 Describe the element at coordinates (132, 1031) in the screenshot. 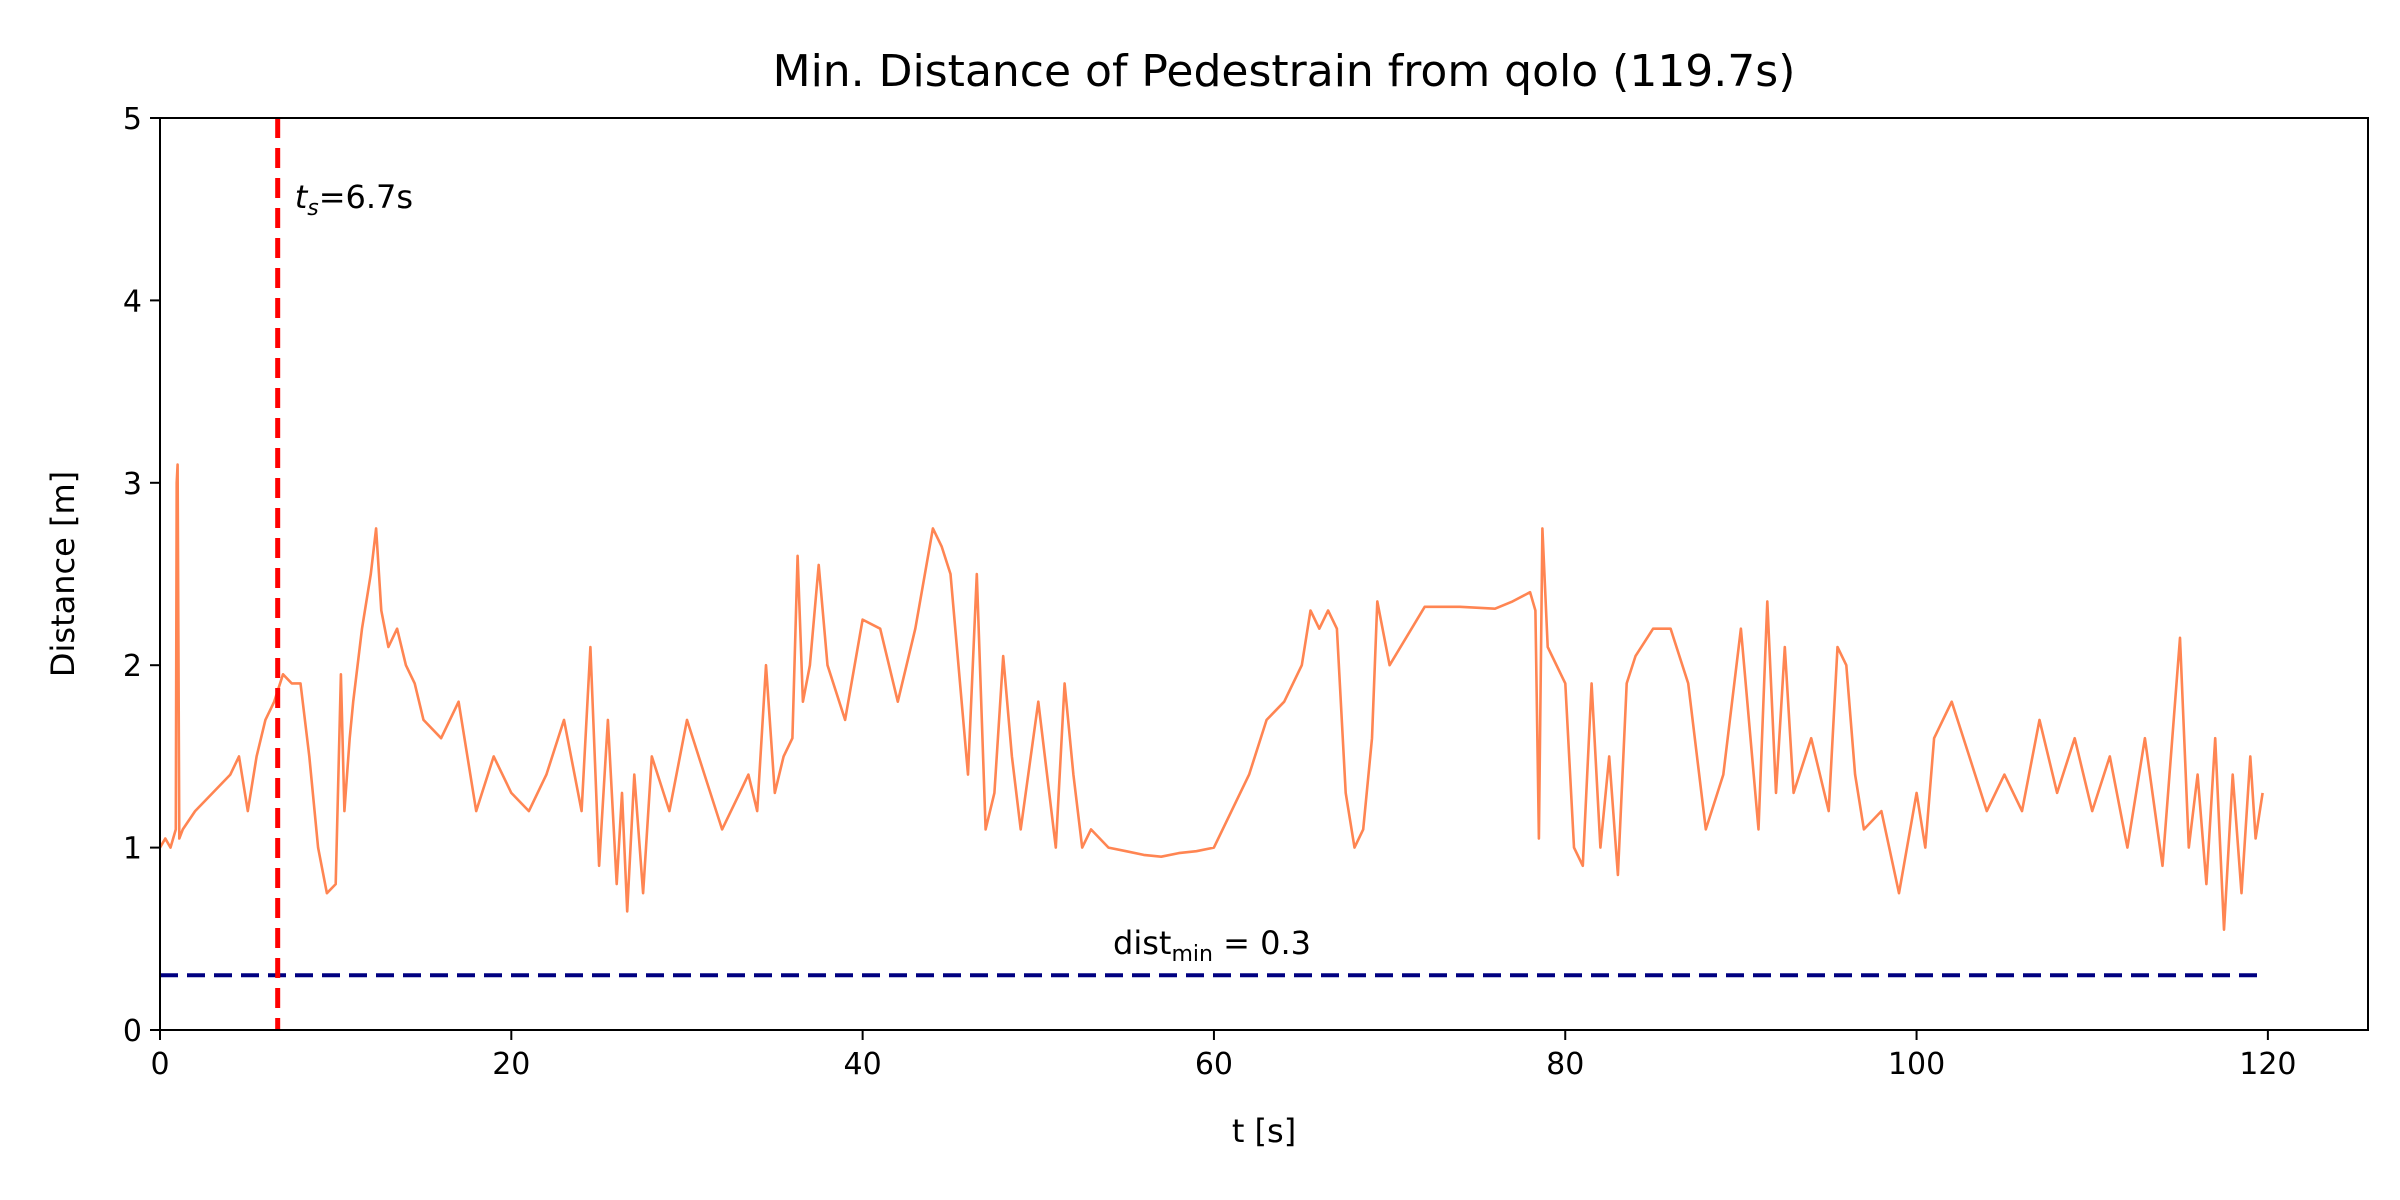

I see `y-tick-label: 0` at that location.